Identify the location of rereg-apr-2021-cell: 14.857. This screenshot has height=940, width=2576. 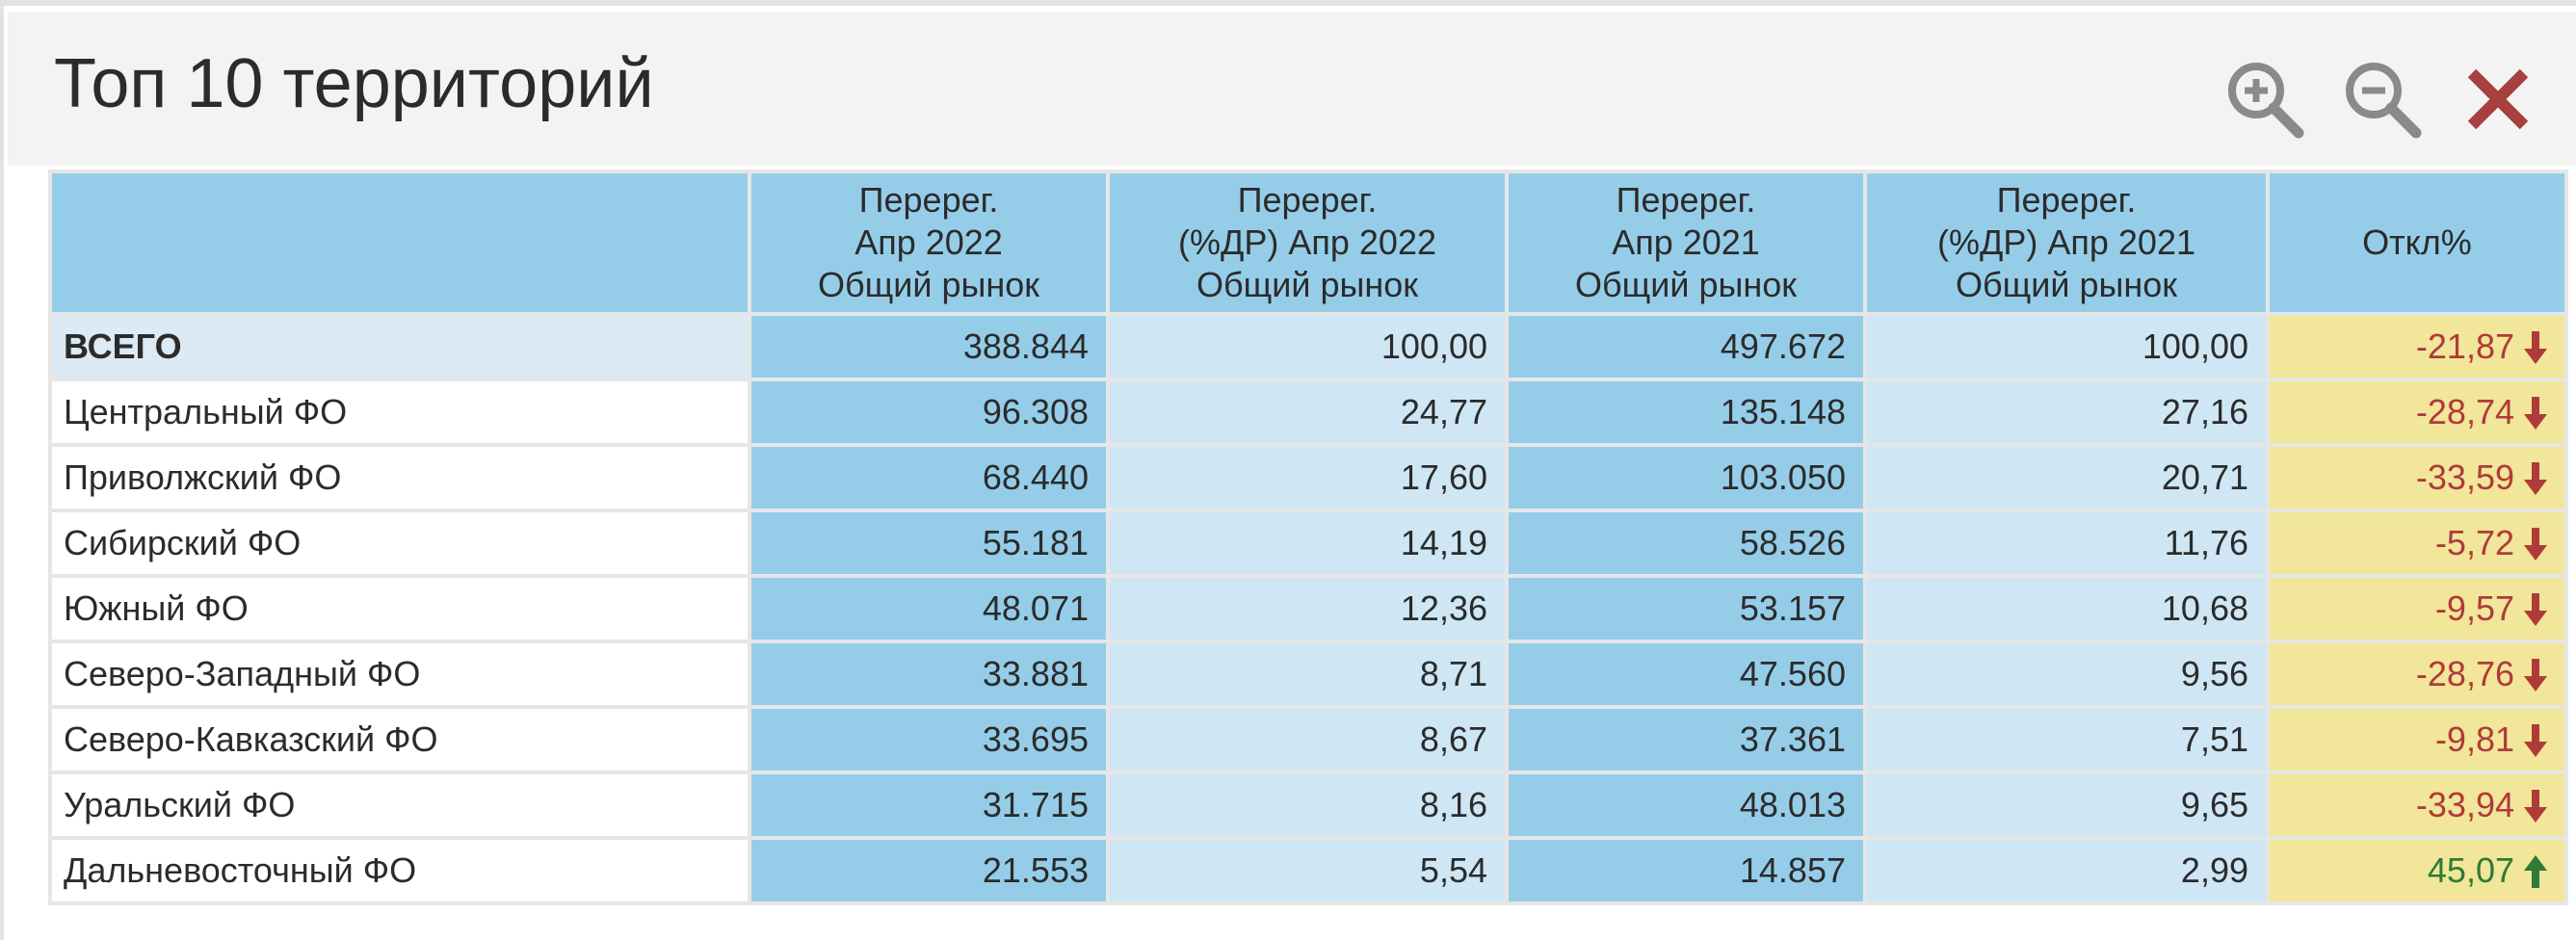
(1686, 870).